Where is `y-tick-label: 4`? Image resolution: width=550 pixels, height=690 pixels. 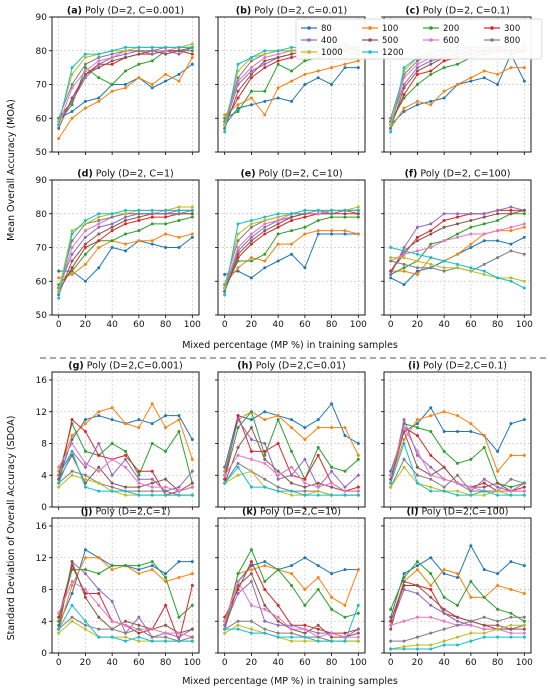 y-tick-label: 4 is located at coordinates (44, 476).